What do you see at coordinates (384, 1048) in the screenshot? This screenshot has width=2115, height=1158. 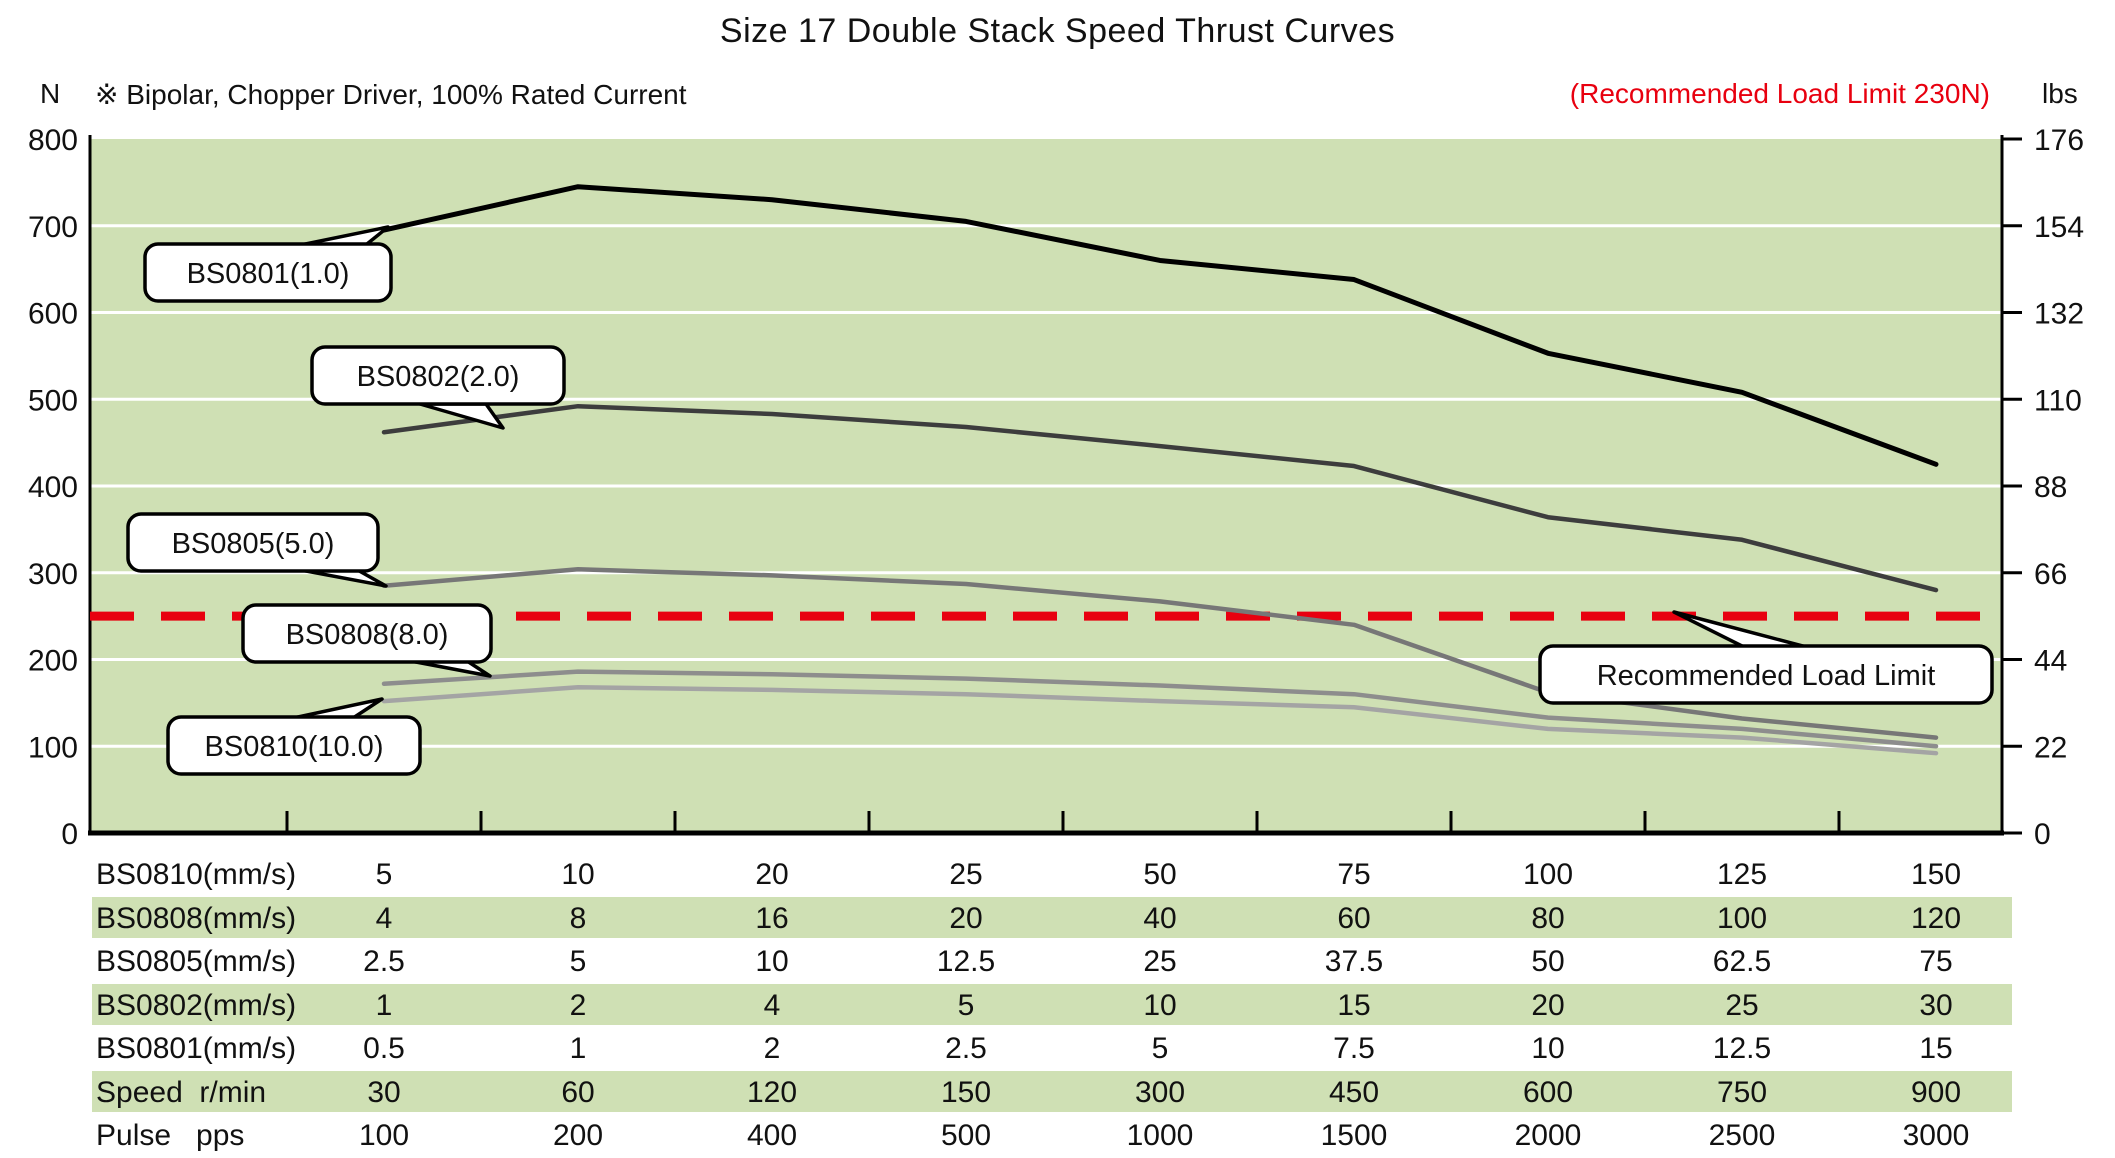 I see `table-cell: 0.5` at bounding box center [384, 1048].